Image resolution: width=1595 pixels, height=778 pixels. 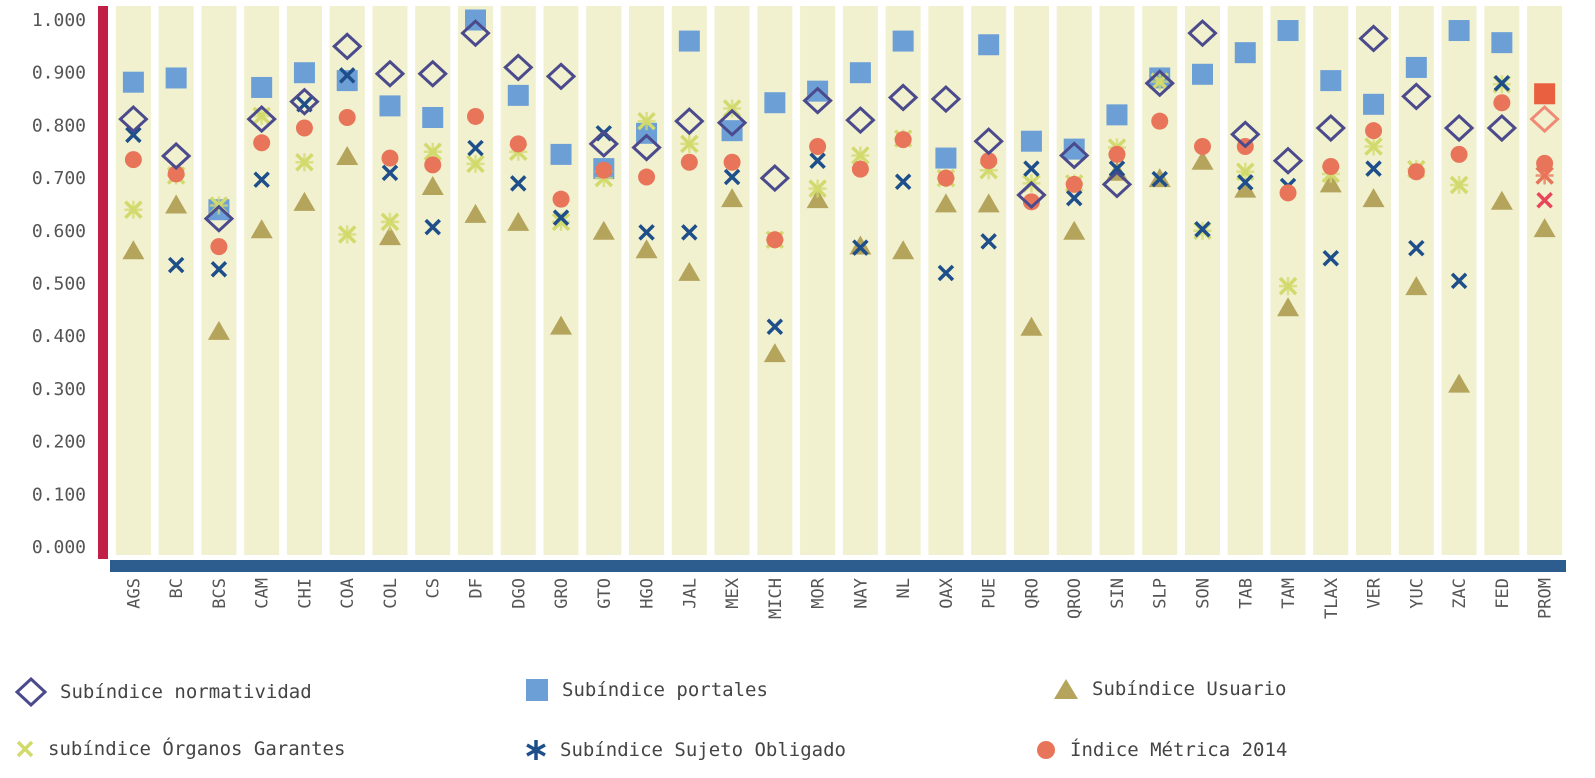 What do you see at coordinates (59, 442) in the screenshot?
I see `y-tick-label: 0.200` at bounding box center [59, 442].